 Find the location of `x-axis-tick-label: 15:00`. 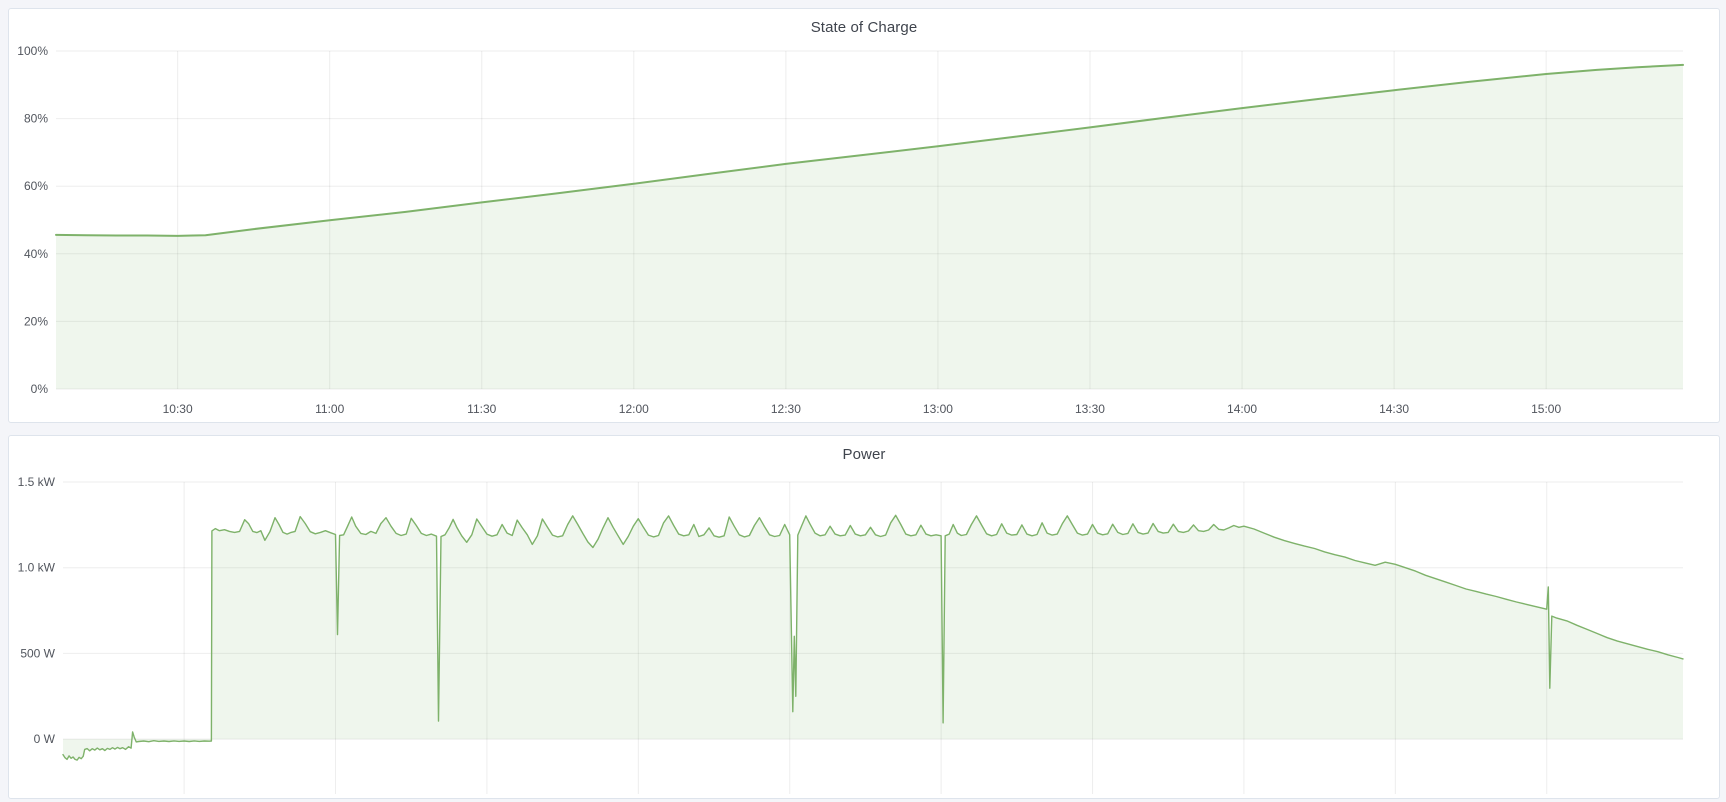

x-axis-tick-label: 15:00 is located at coordinates (1546, 409).